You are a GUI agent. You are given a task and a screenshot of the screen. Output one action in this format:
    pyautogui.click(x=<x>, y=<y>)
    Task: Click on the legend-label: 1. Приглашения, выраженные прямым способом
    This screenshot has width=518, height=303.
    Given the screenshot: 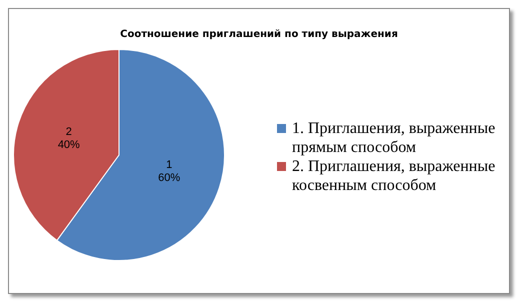 What is the action you would take?
    pyautogui.click(x=394, y=138)
    